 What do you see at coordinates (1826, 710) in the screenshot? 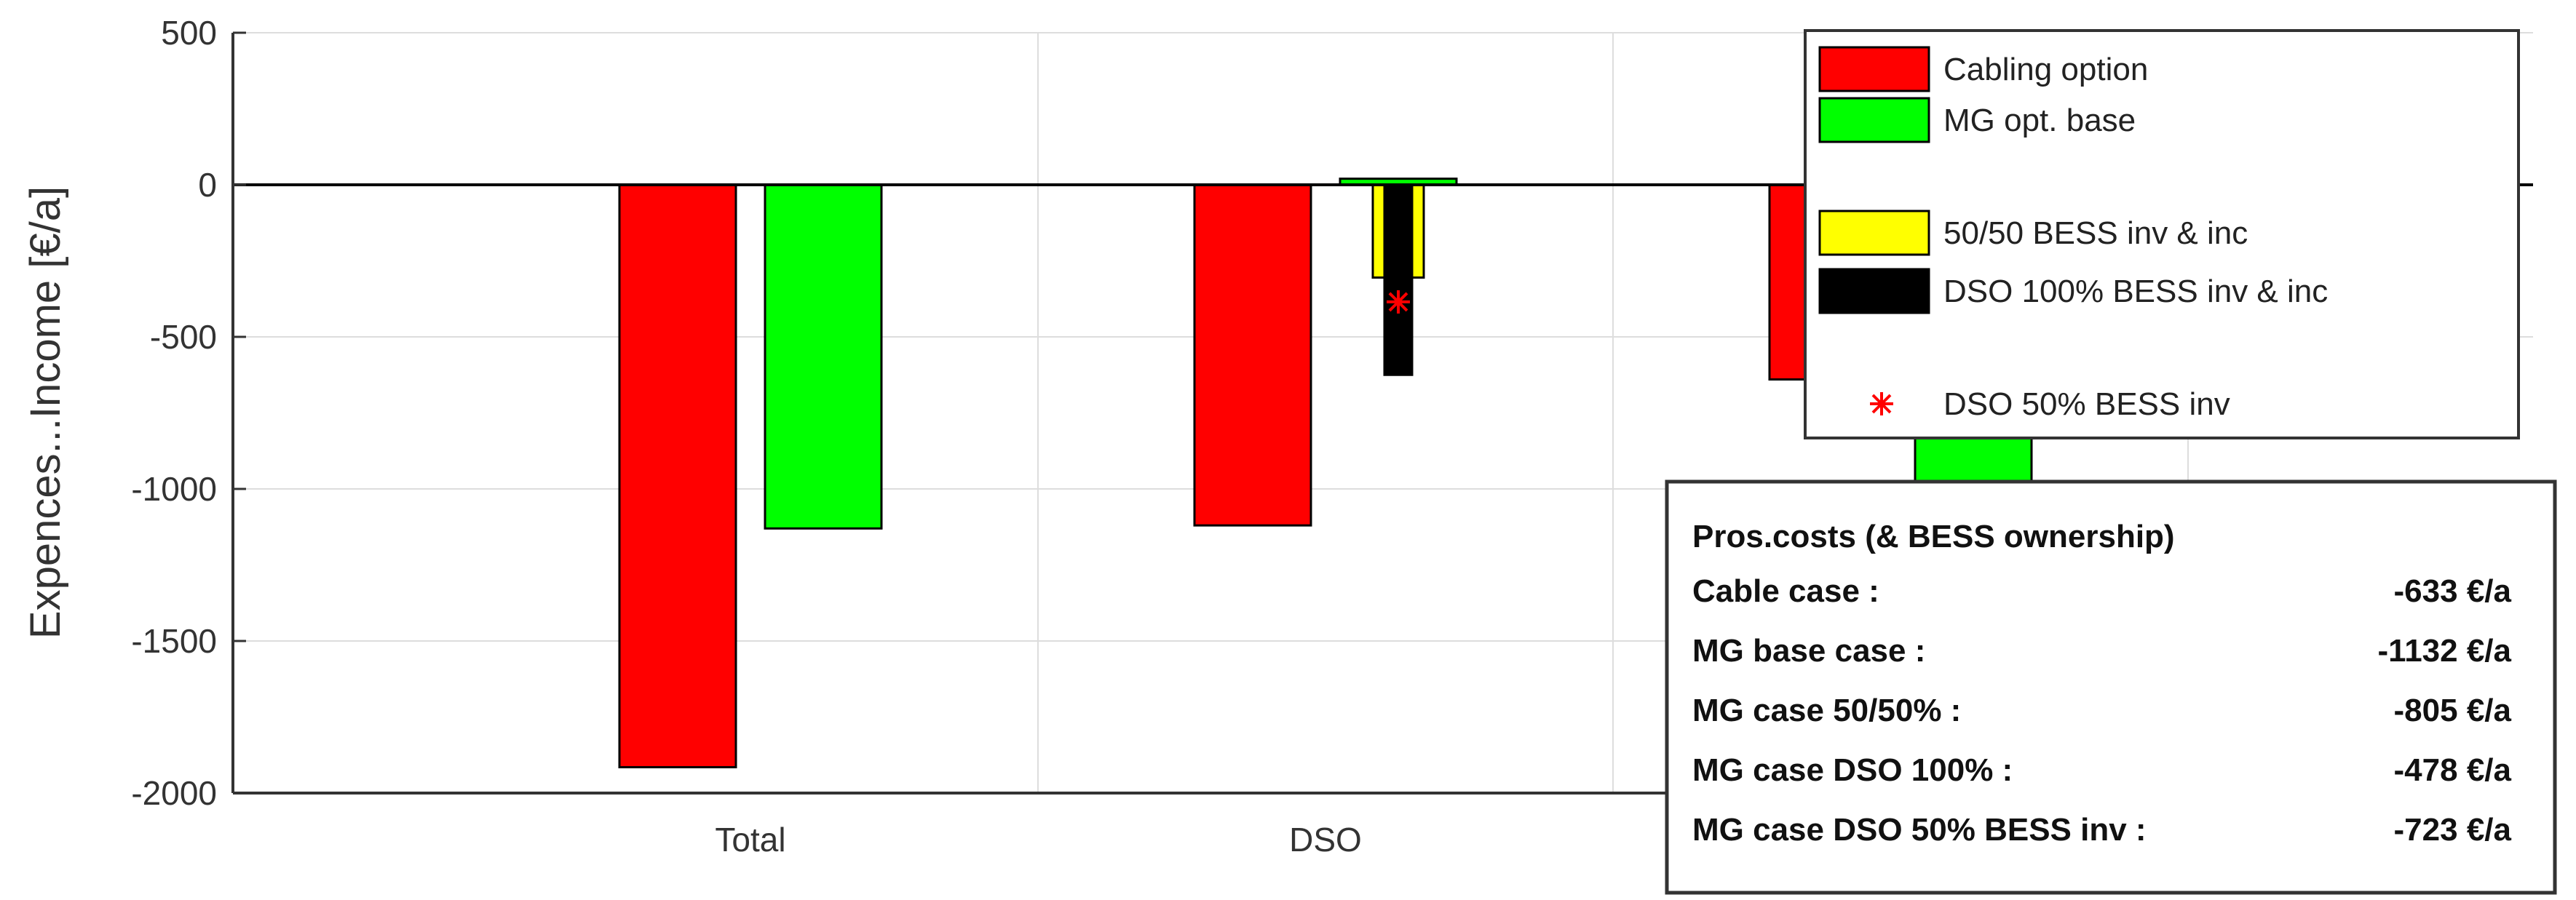
I see `info-row-label: MG case 50/50% :` at bounding box center [1826, 710].